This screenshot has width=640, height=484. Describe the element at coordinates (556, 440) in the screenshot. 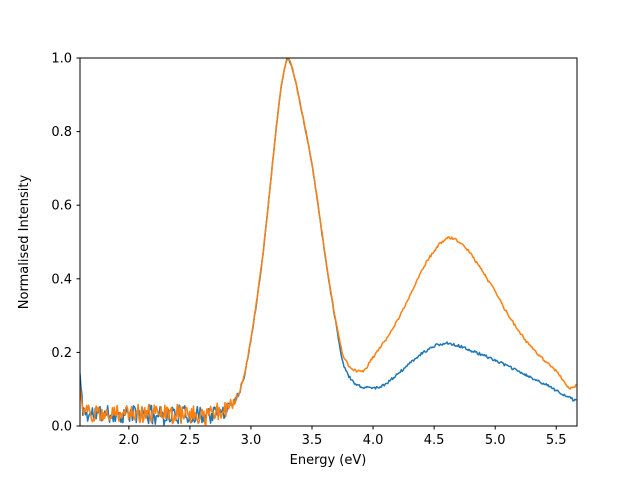

I see `x-tick-label: 5.5` at that location.